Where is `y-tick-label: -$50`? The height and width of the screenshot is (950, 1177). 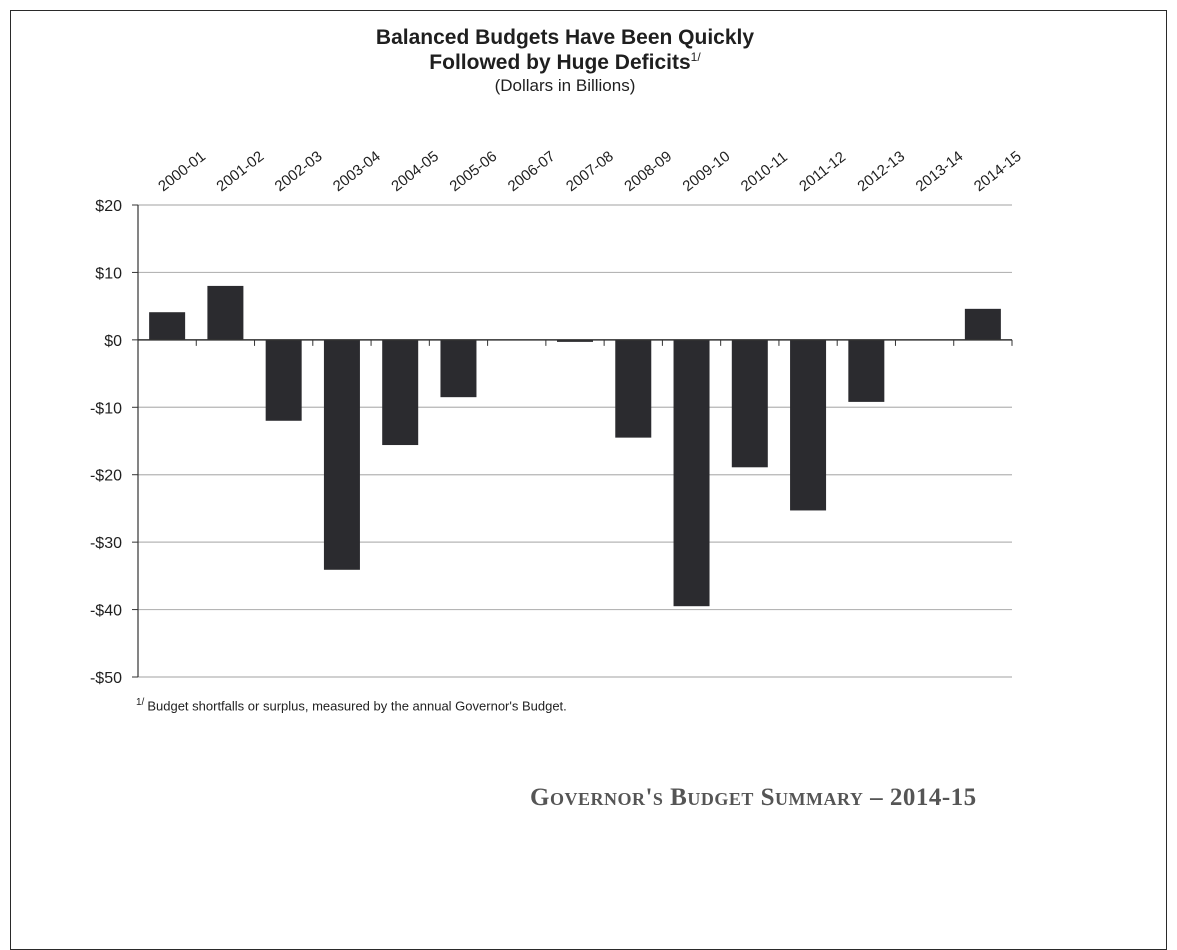
y-tick-label: -$50 is located at coordinates (106, 678).